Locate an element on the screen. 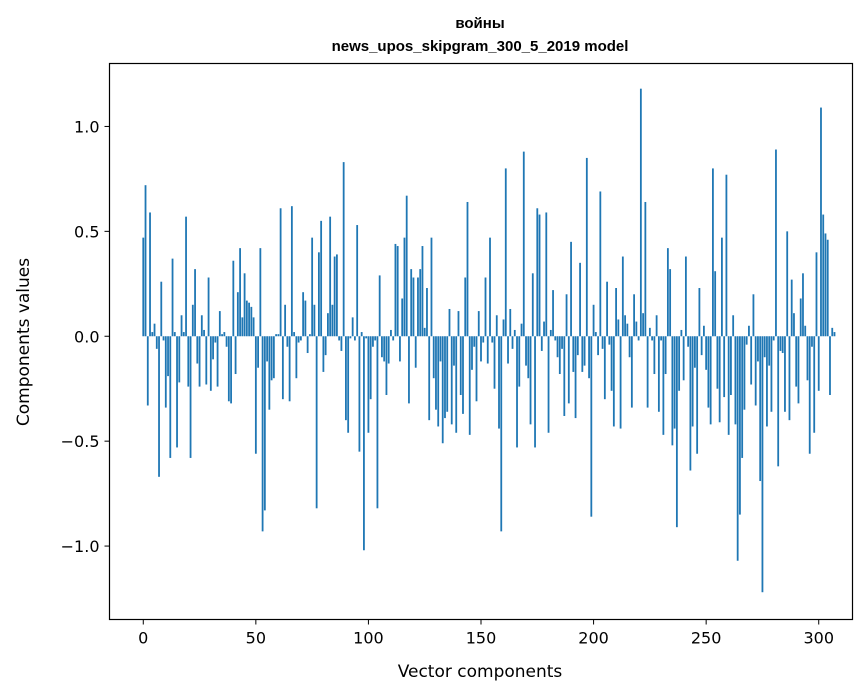 Image resolution: width=867 pixels, height=696 pixels. y-tick-label: −0.5 is located at coordinates (80, 441).